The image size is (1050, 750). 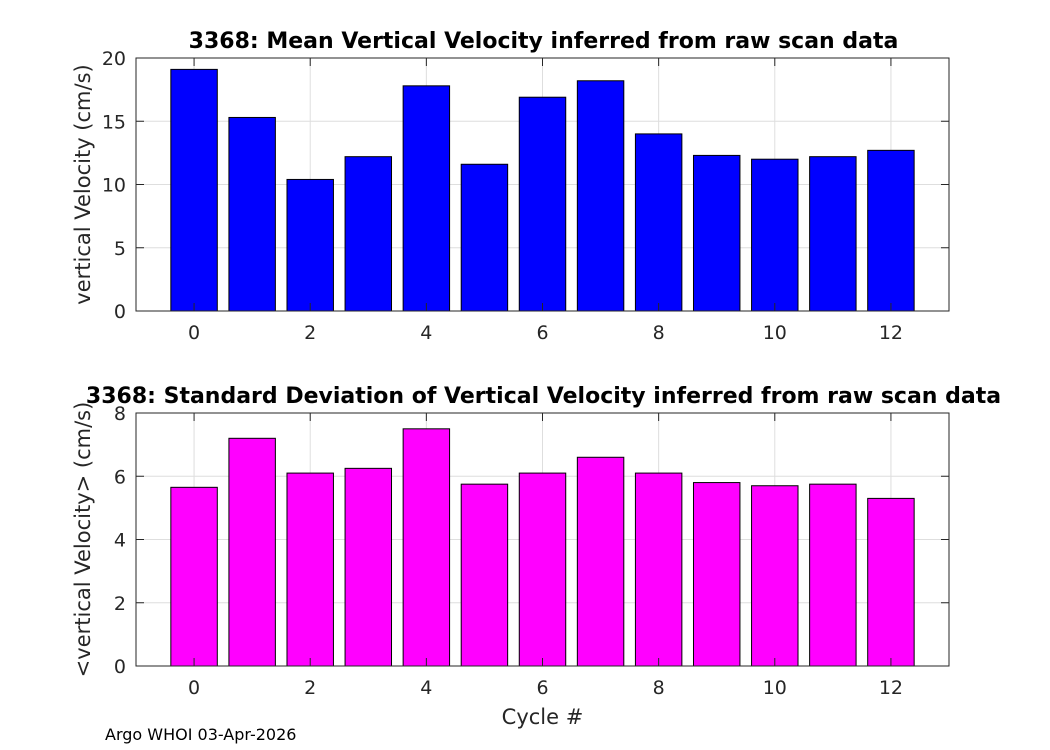 I want to click on chart2-ytick-label: 8, so click(x=120, y=414).